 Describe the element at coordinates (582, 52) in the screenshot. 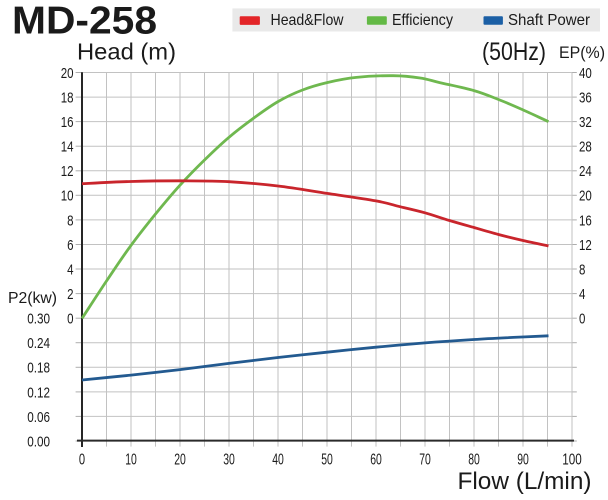

I see `svg-text: EP(%)` at that location.